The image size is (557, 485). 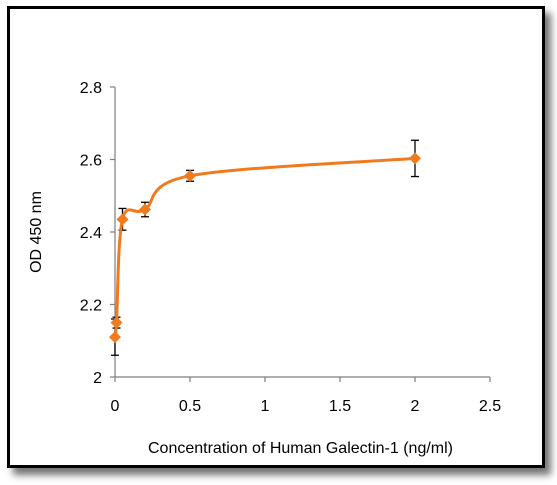 What do you see at coordinates (340, 406) in the screenshot?
I see `x-tick-label: 1.5` at bounding box center [340, 406].